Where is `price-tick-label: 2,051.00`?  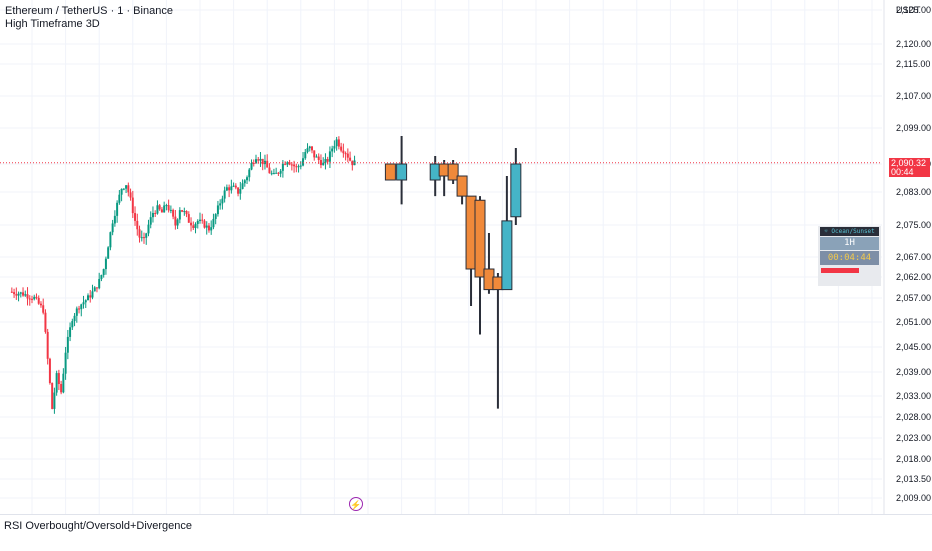
price-tick-label: 2,051.00 is located at coordinates (913, 322).